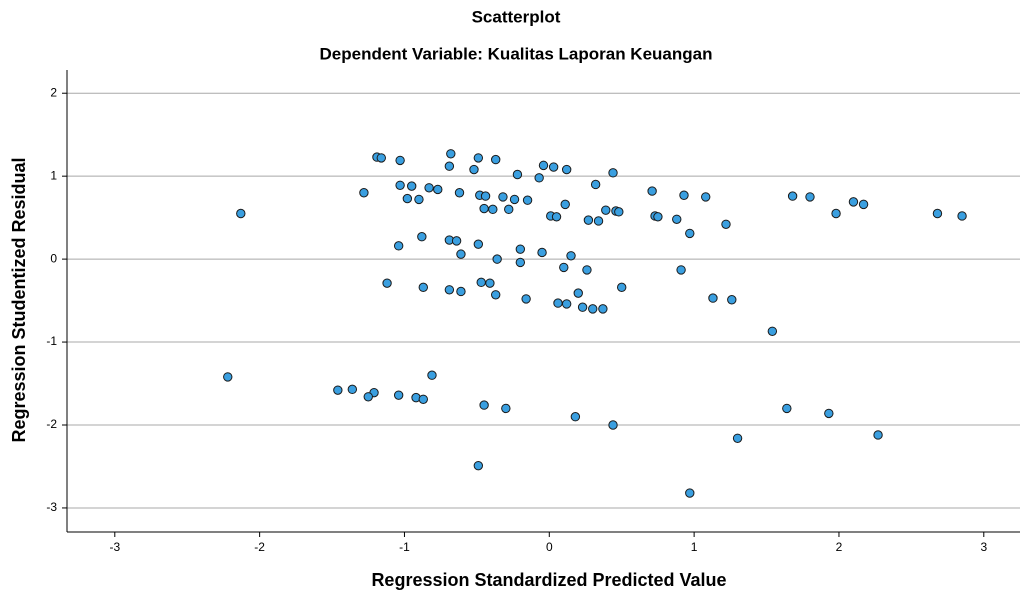  Describe the element at coordinates (549, 547) in the screenshot. I see `x-tick-label: 0` at that location.